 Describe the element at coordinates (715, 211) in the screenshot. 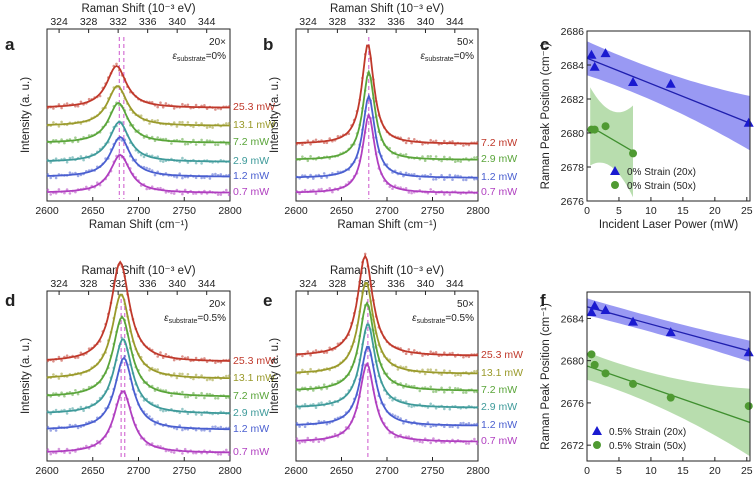

I see `x-tick-label: 20` at that location.